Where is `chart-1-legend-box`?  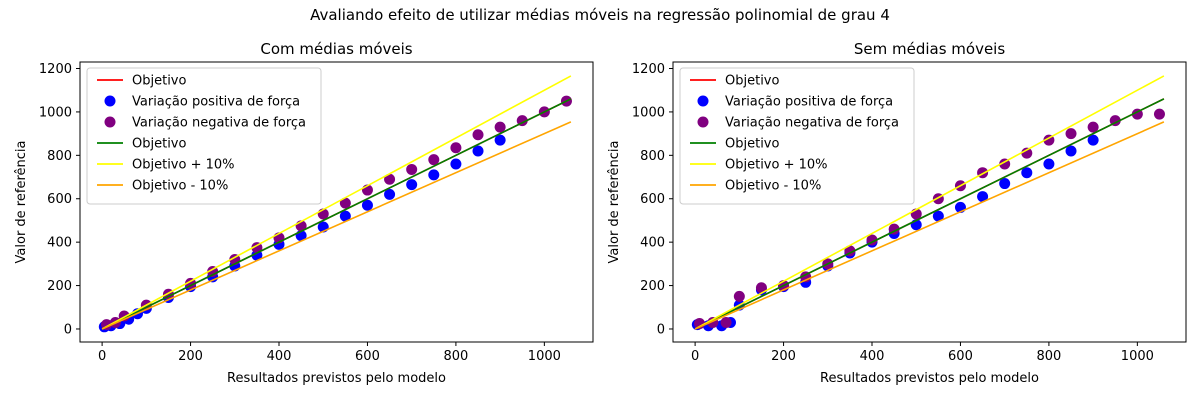
chart-1-legend-box is located at coordinates (204, 136).